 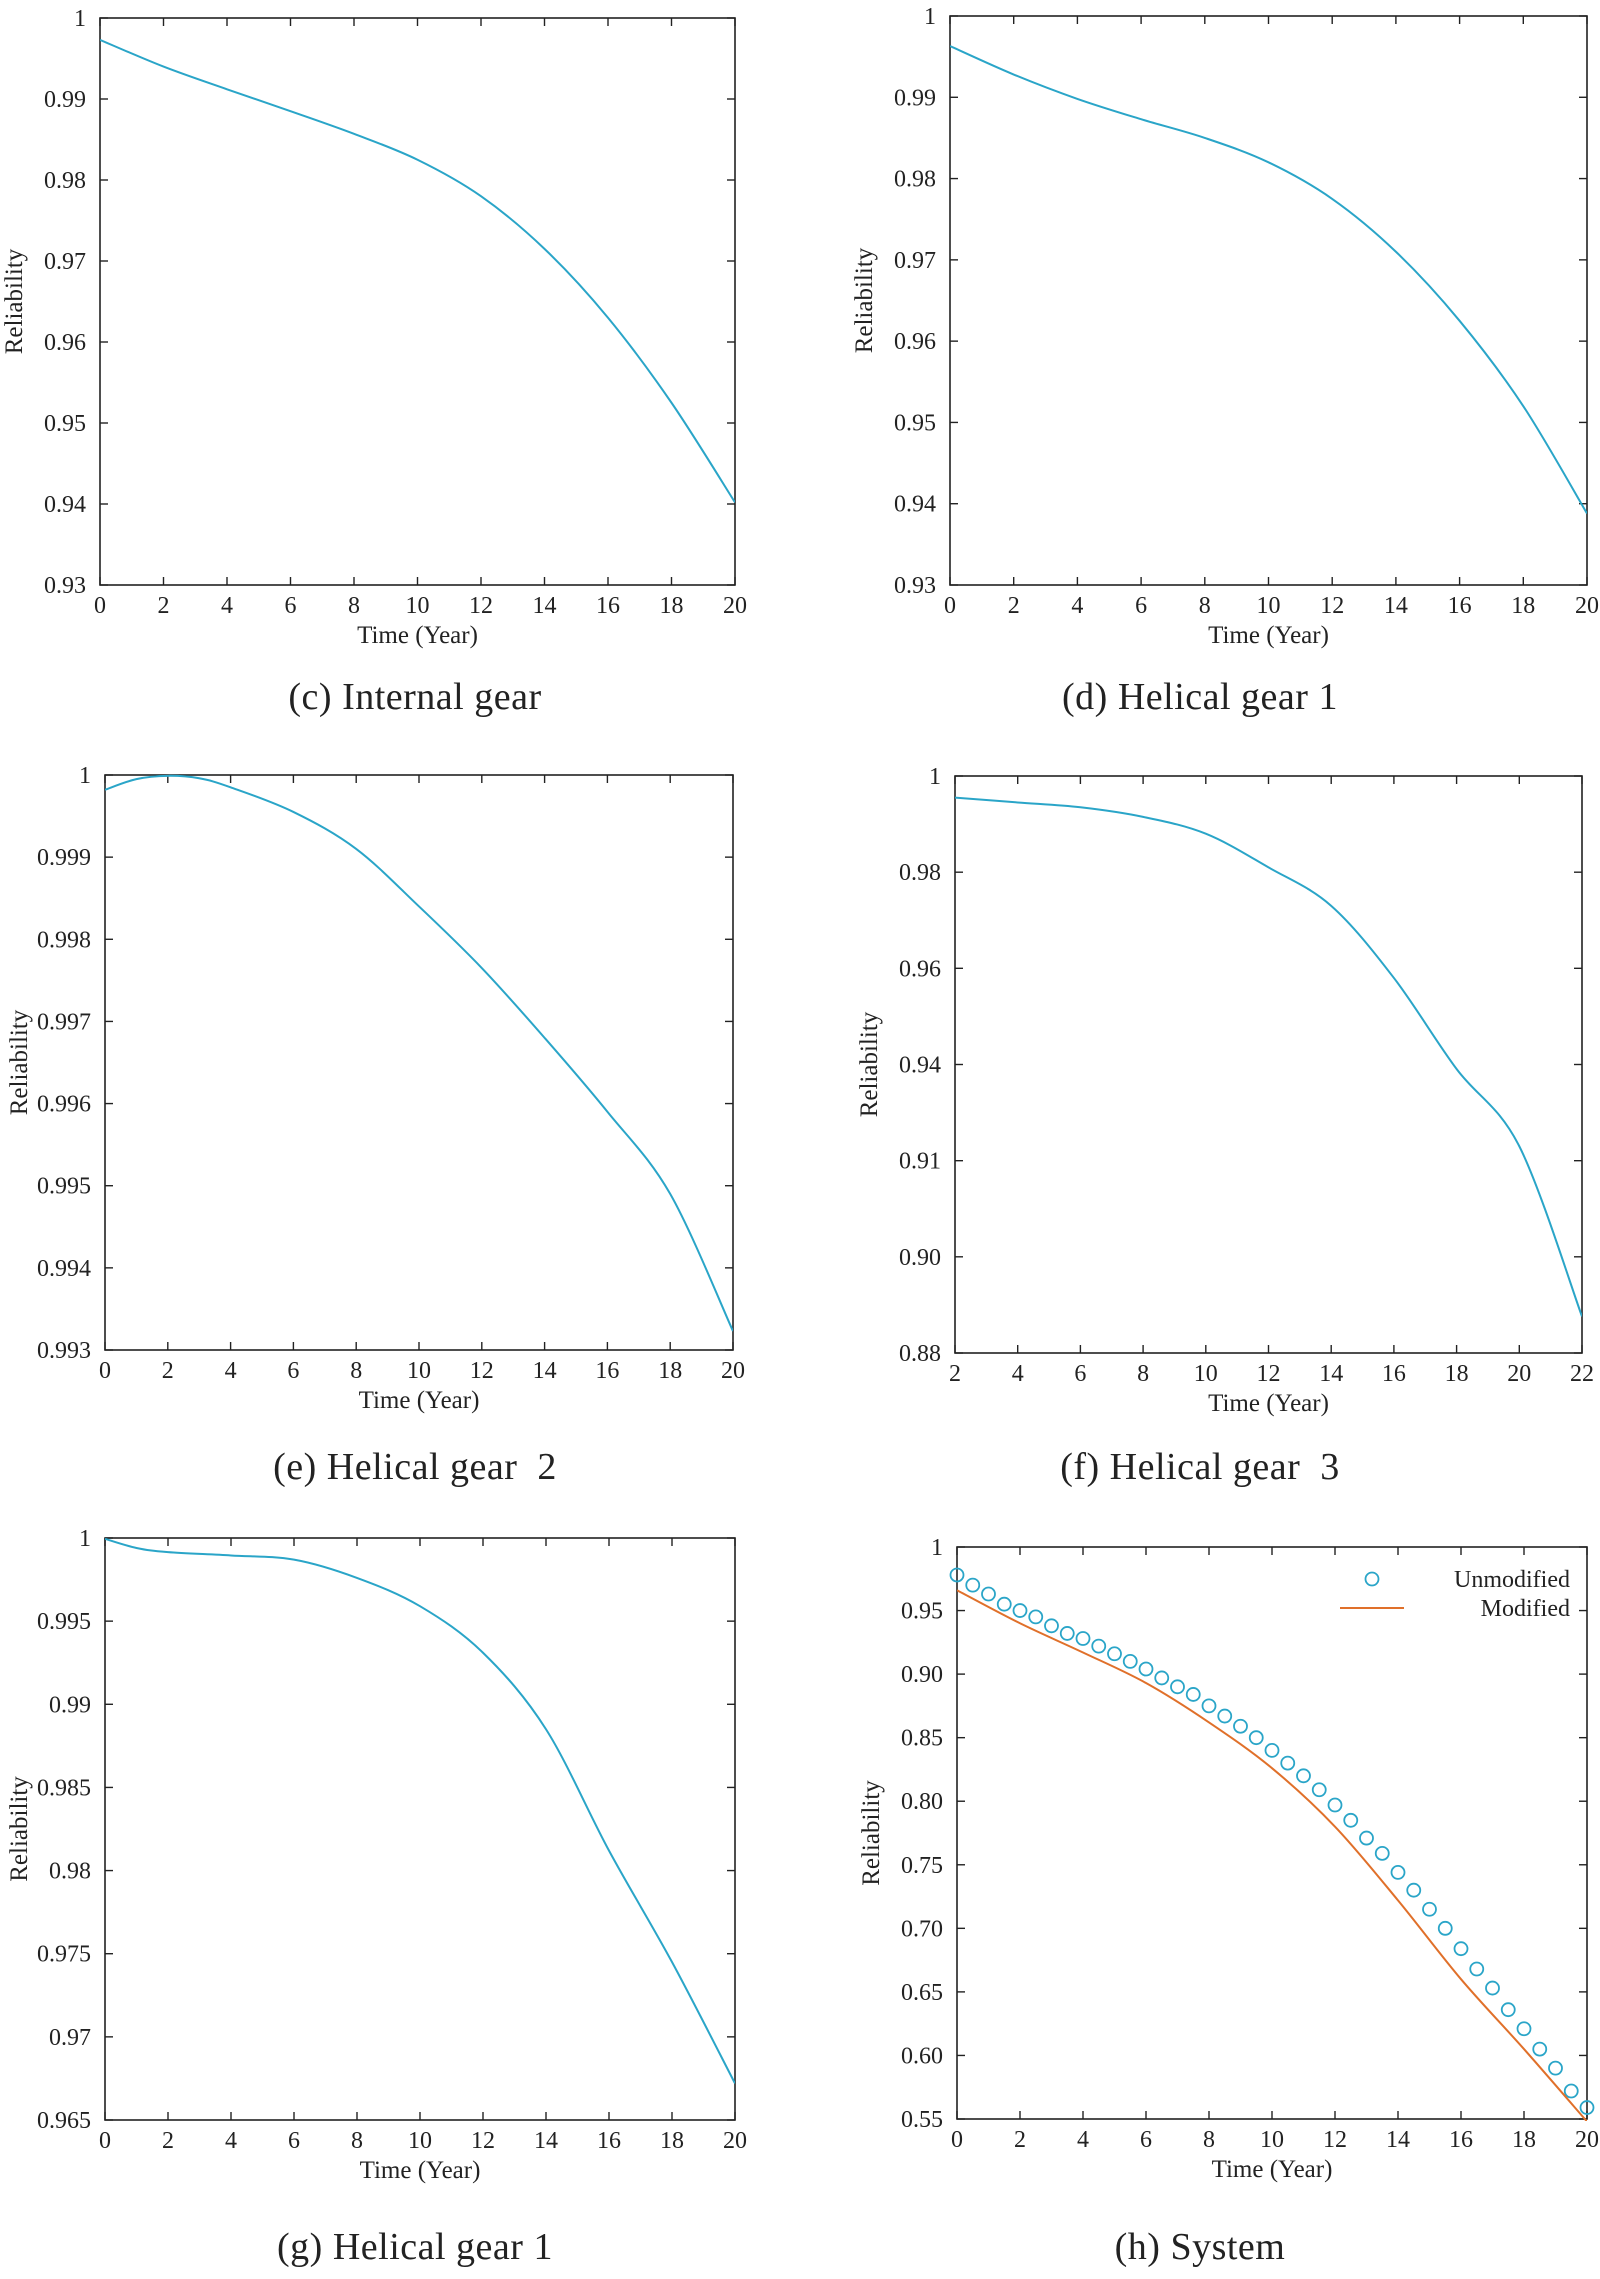 What do you see at coordinates (64, 2121) in the screenshot?
I see `y-tick-label: 0.965` at bounding box center [64, 2121].